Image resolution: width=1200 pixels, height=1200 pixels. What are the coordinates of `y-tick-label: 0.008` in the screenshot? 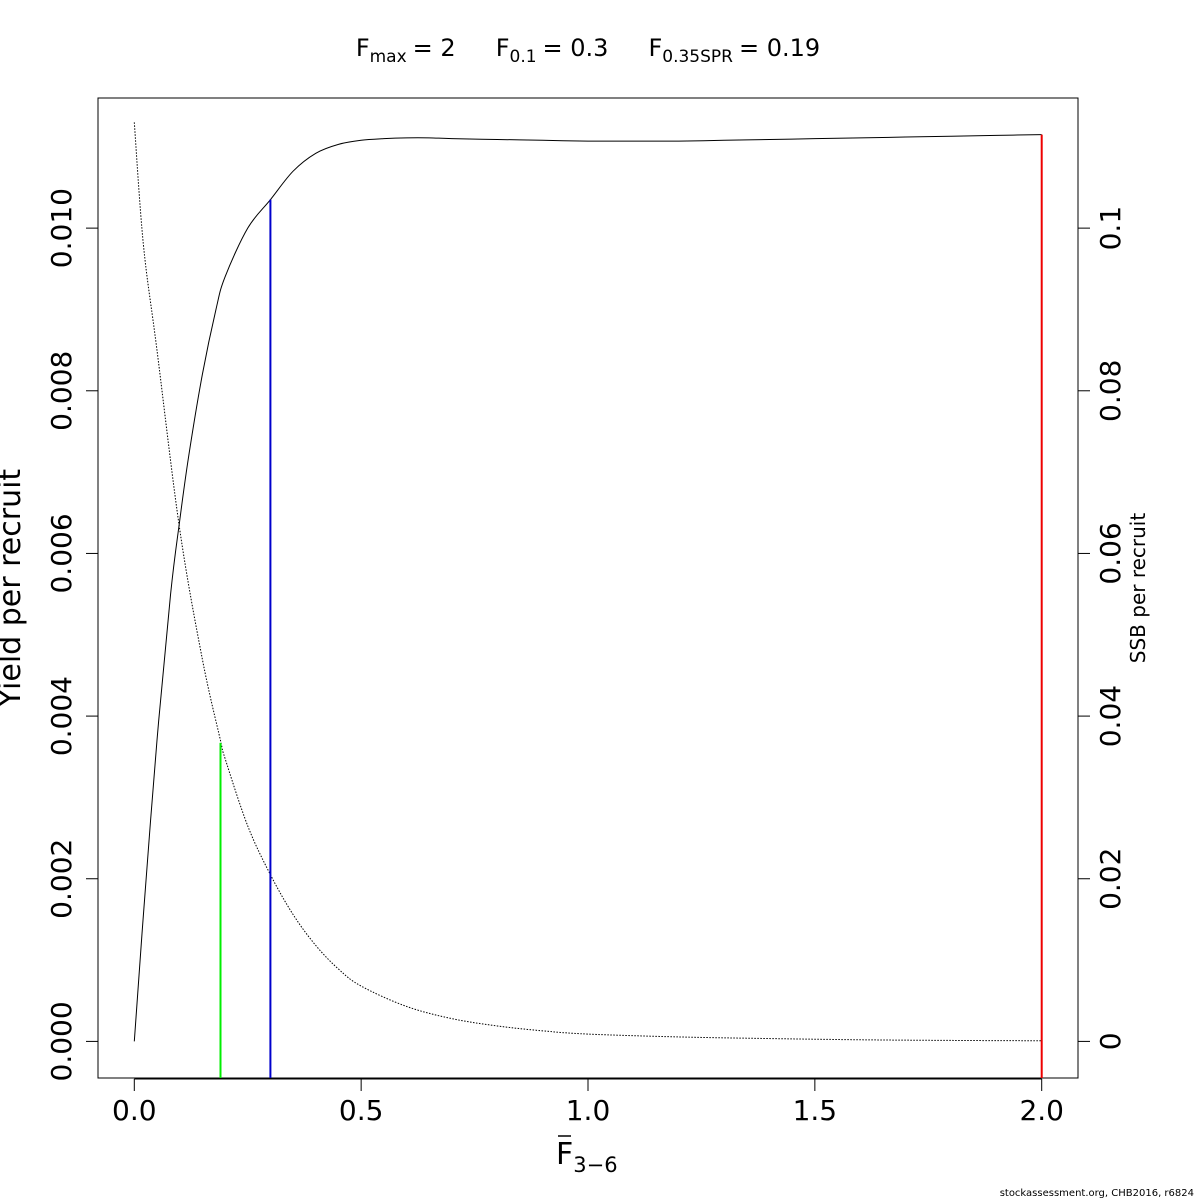 It's located at (61, 391).